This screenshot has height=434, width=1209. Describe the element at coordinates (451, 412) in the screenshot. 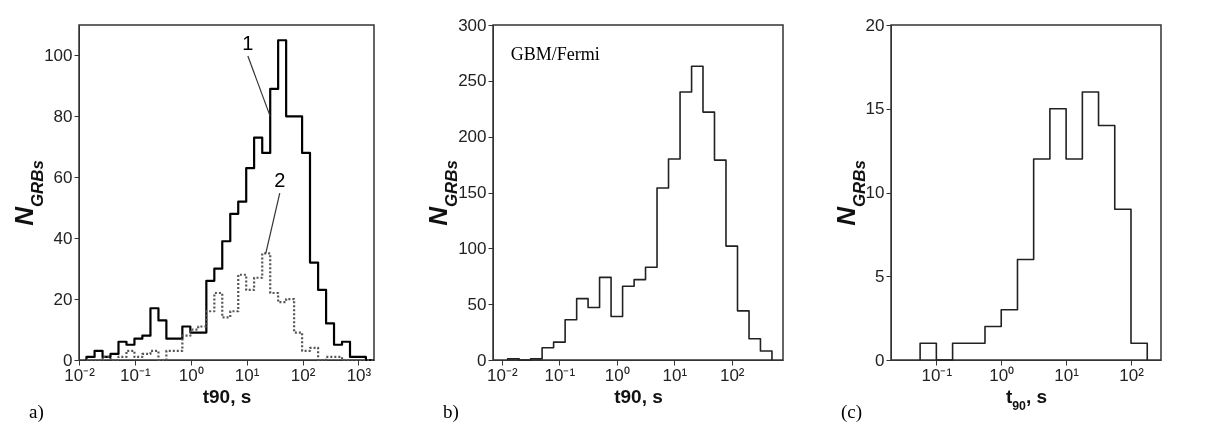

I see `text: b)` at that location.